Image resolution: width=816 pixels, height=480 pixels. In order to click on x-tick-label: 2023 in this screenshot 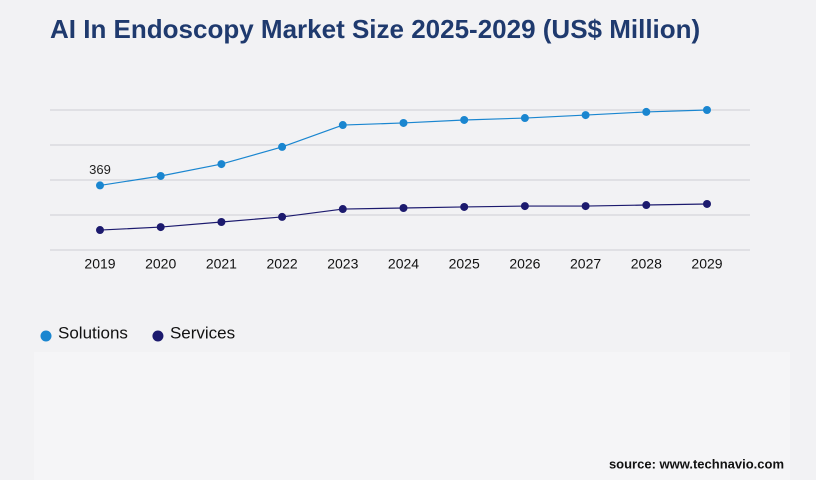, I will do `click(342, 264)`.